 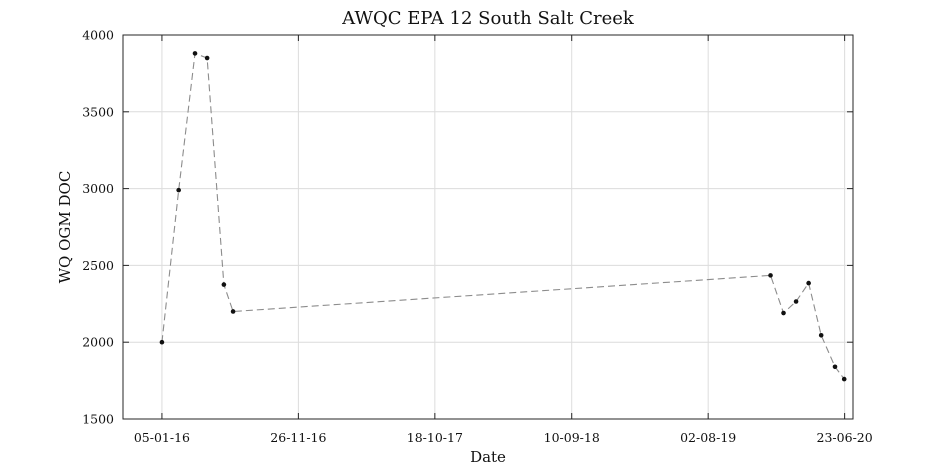 I want to click on y-tick-label: 4000, so click(x=98, y=35).